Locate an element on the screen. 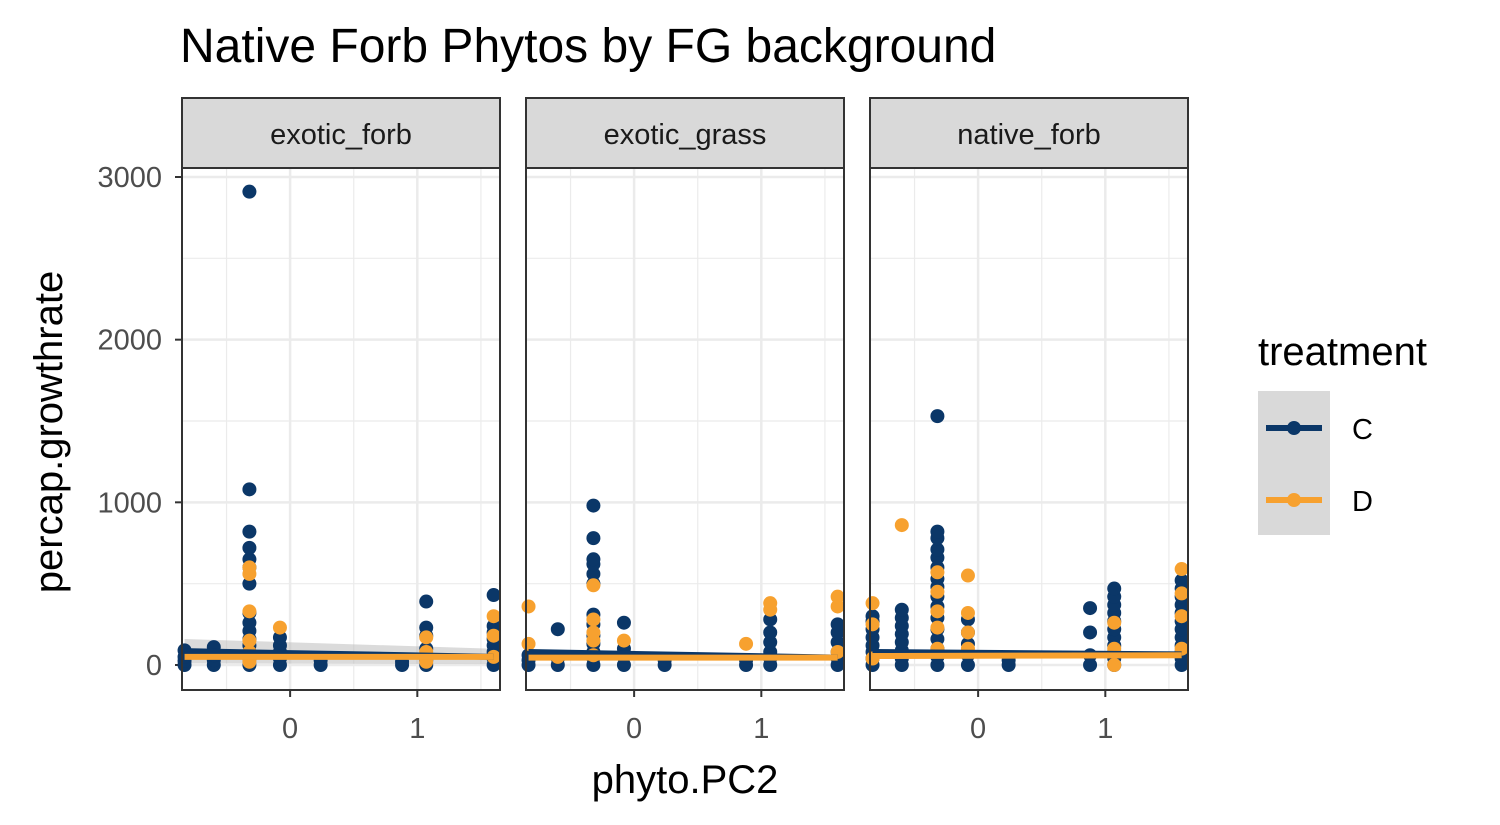 The image size is (1500, 825). facet-strip-label: exotic_forb is located at coordinates (341, 135).